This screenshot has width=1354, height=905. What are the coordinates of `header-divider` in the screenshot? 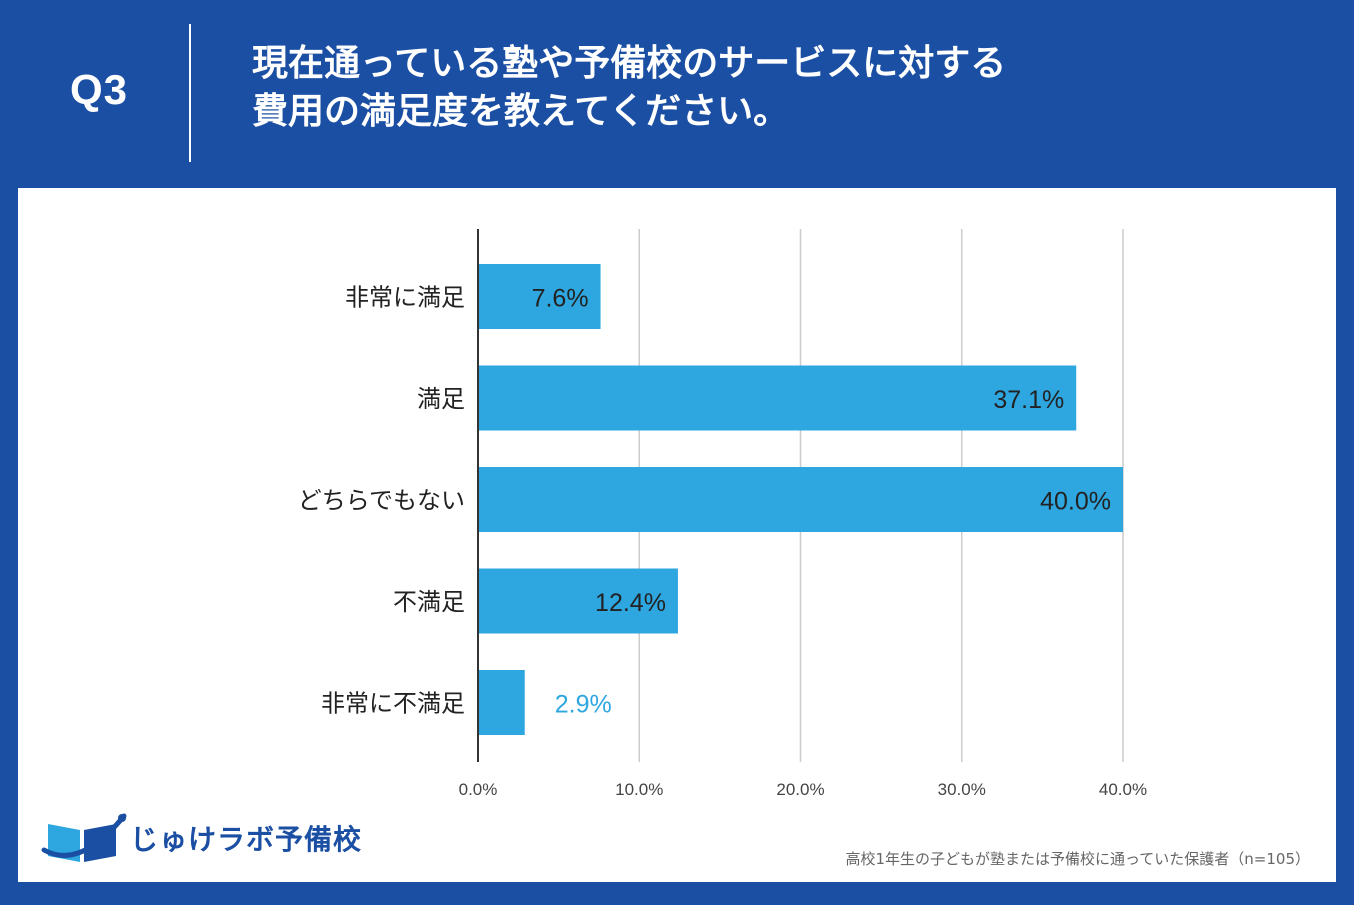 It's located at (190, 93).